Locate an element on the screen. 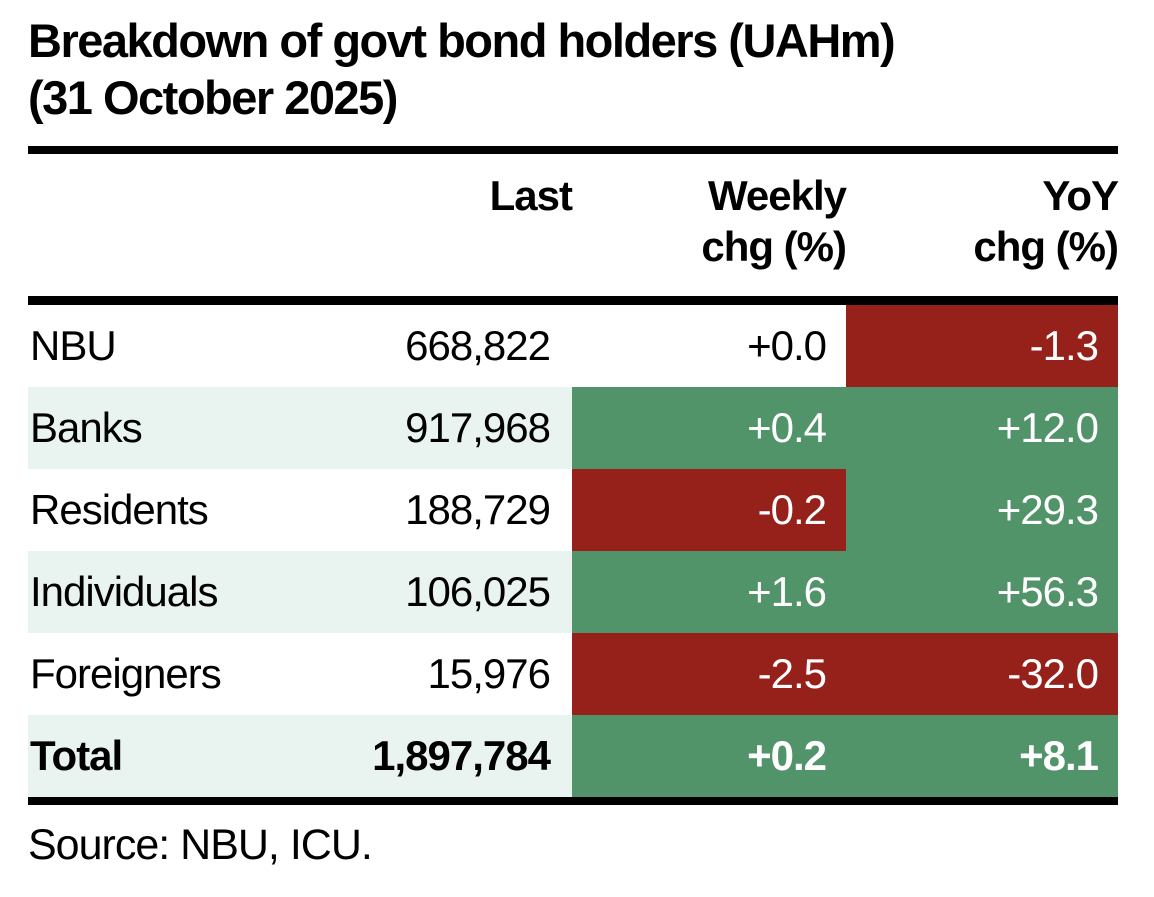  header-last-cell: Last is located at coordinates (426, 221).